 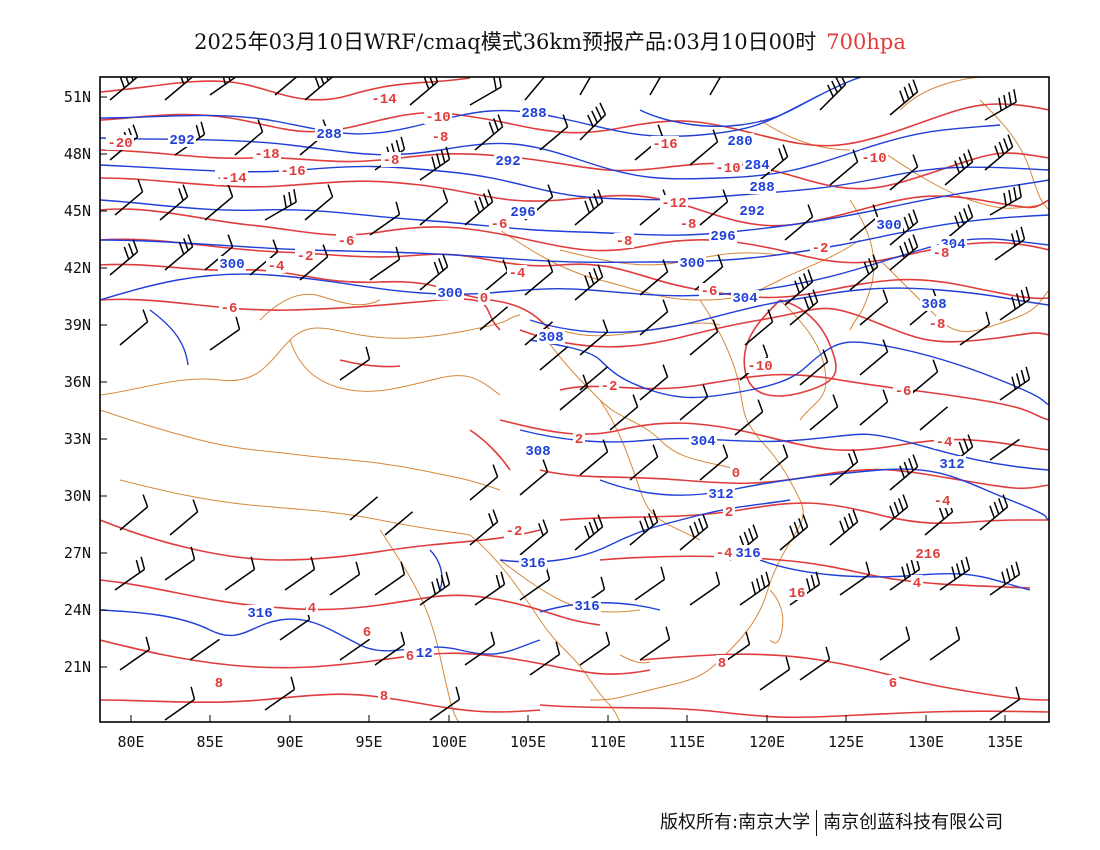 What do you see at coordinates (579, 439) in the screenshot?
I see `temperature-label: 2` at bounding box center [579, 439].